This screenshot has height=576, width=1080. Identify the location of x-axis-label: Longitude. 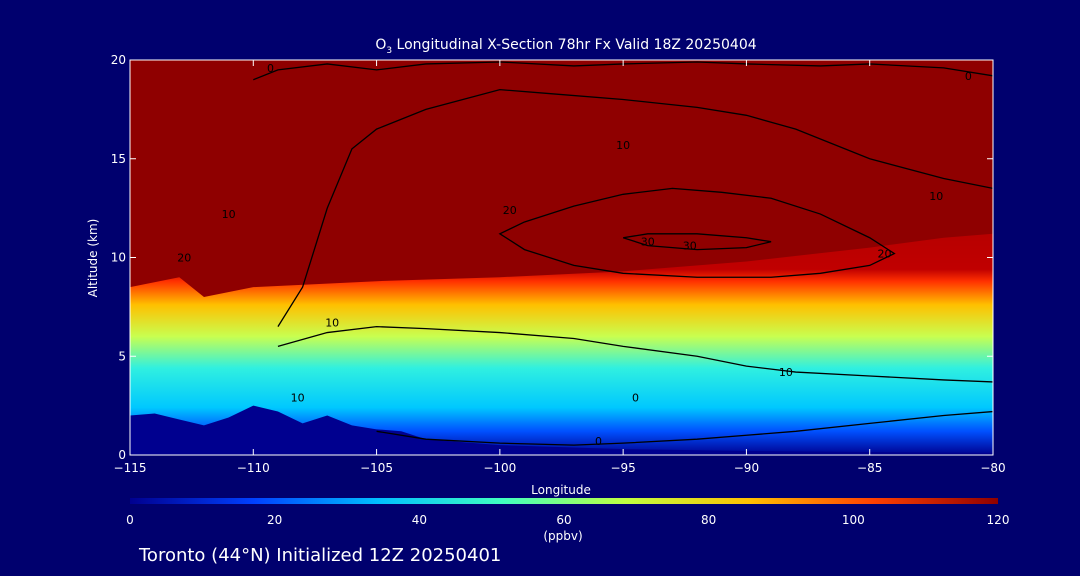
(561, 490).